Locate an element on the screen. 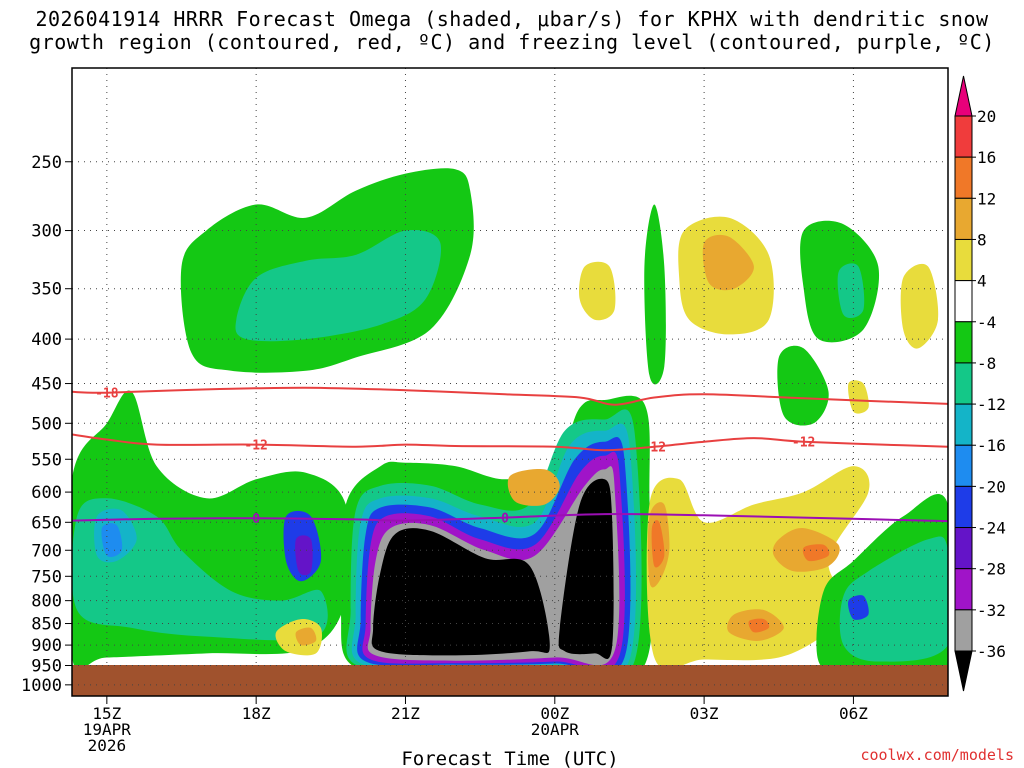 The height and width of the screenshot is (768, 1024). omega-region-small-yellow-drop is located at coordinates (858, 397).